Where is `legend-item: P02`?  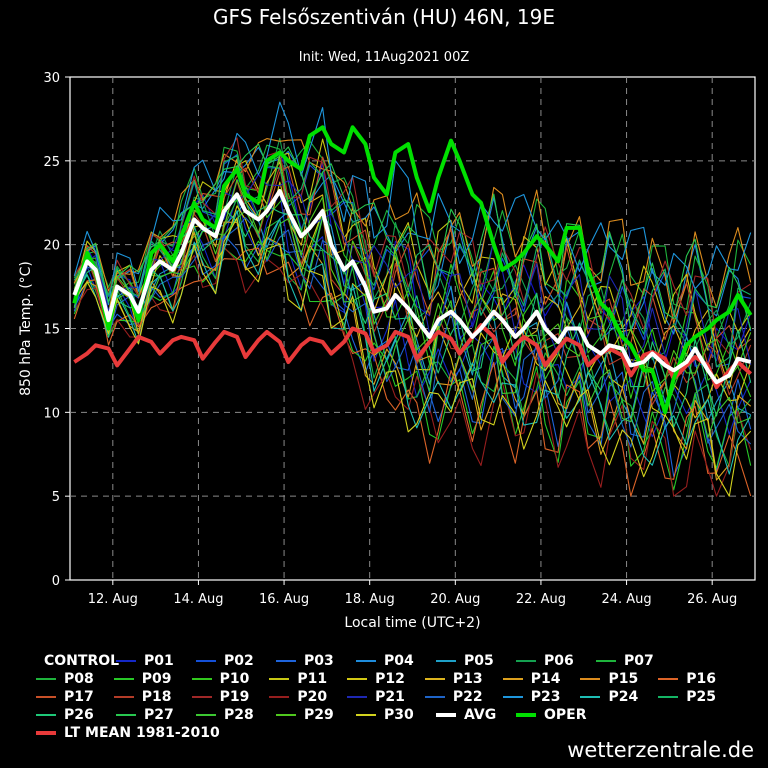
legend-item: P02 is located at coordinates (236, 661).